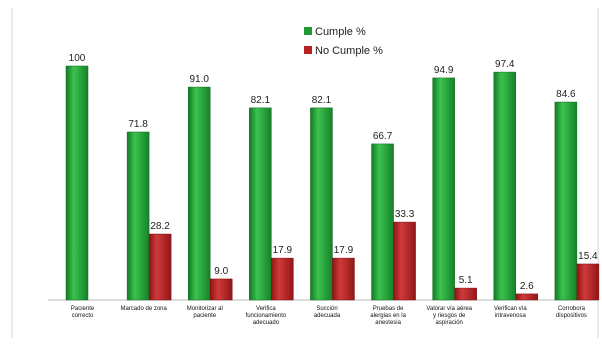  What do you see at coordinates (511, 316) in the screenshot?
I see `category-label-line: intravenosa` at bounding box center [511, 316].